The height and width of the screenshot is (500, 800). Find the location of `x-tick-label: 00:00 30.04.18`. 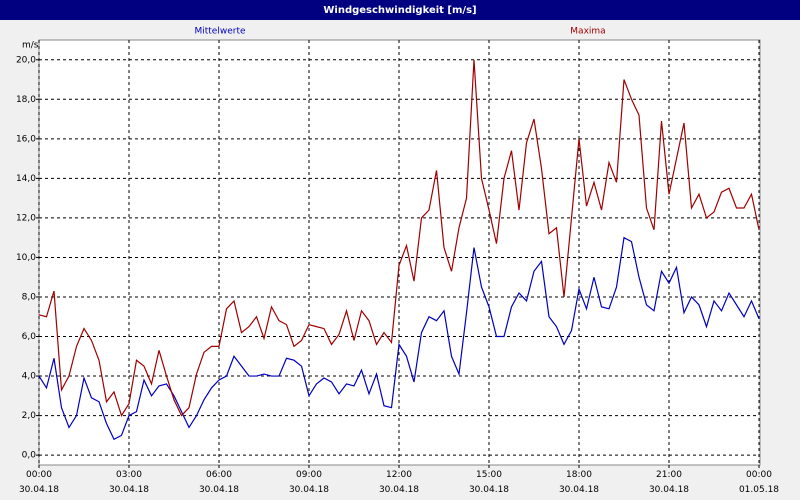

x-tick-label: 00:00 30.04.18 is located at coordinates (39, 482).